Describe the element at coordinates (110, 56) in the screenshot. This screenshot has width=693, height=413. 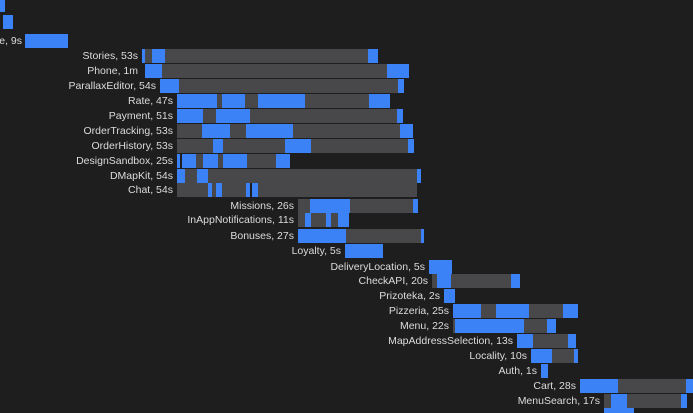
I see `row-label: Stories, 53s` at that location.